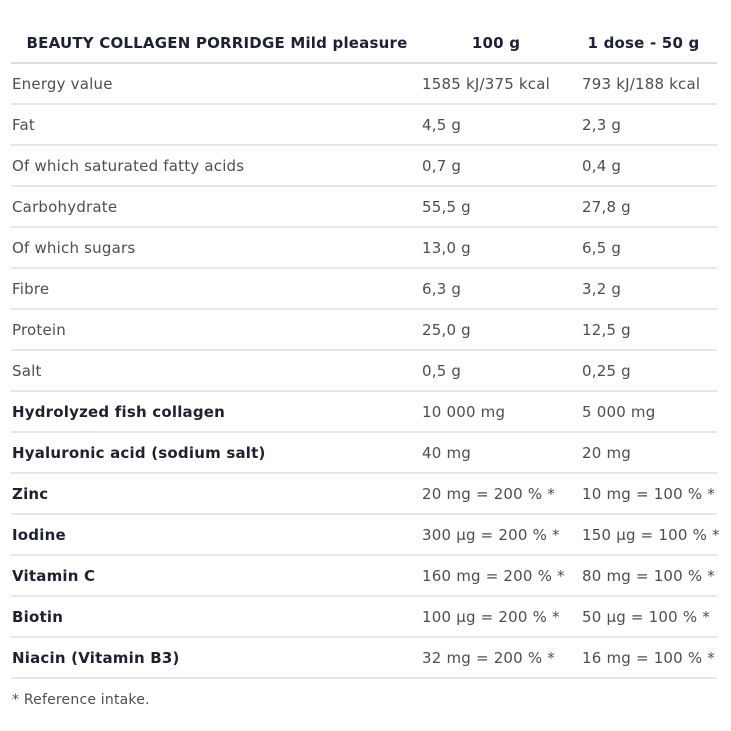 This screenshot has height=731, width=731. What do you see at coordinates (489, 493) in the screenshot?
I see `row-value-per-100g: 20 mg = 200 % *` at bounding box center [489, 493].